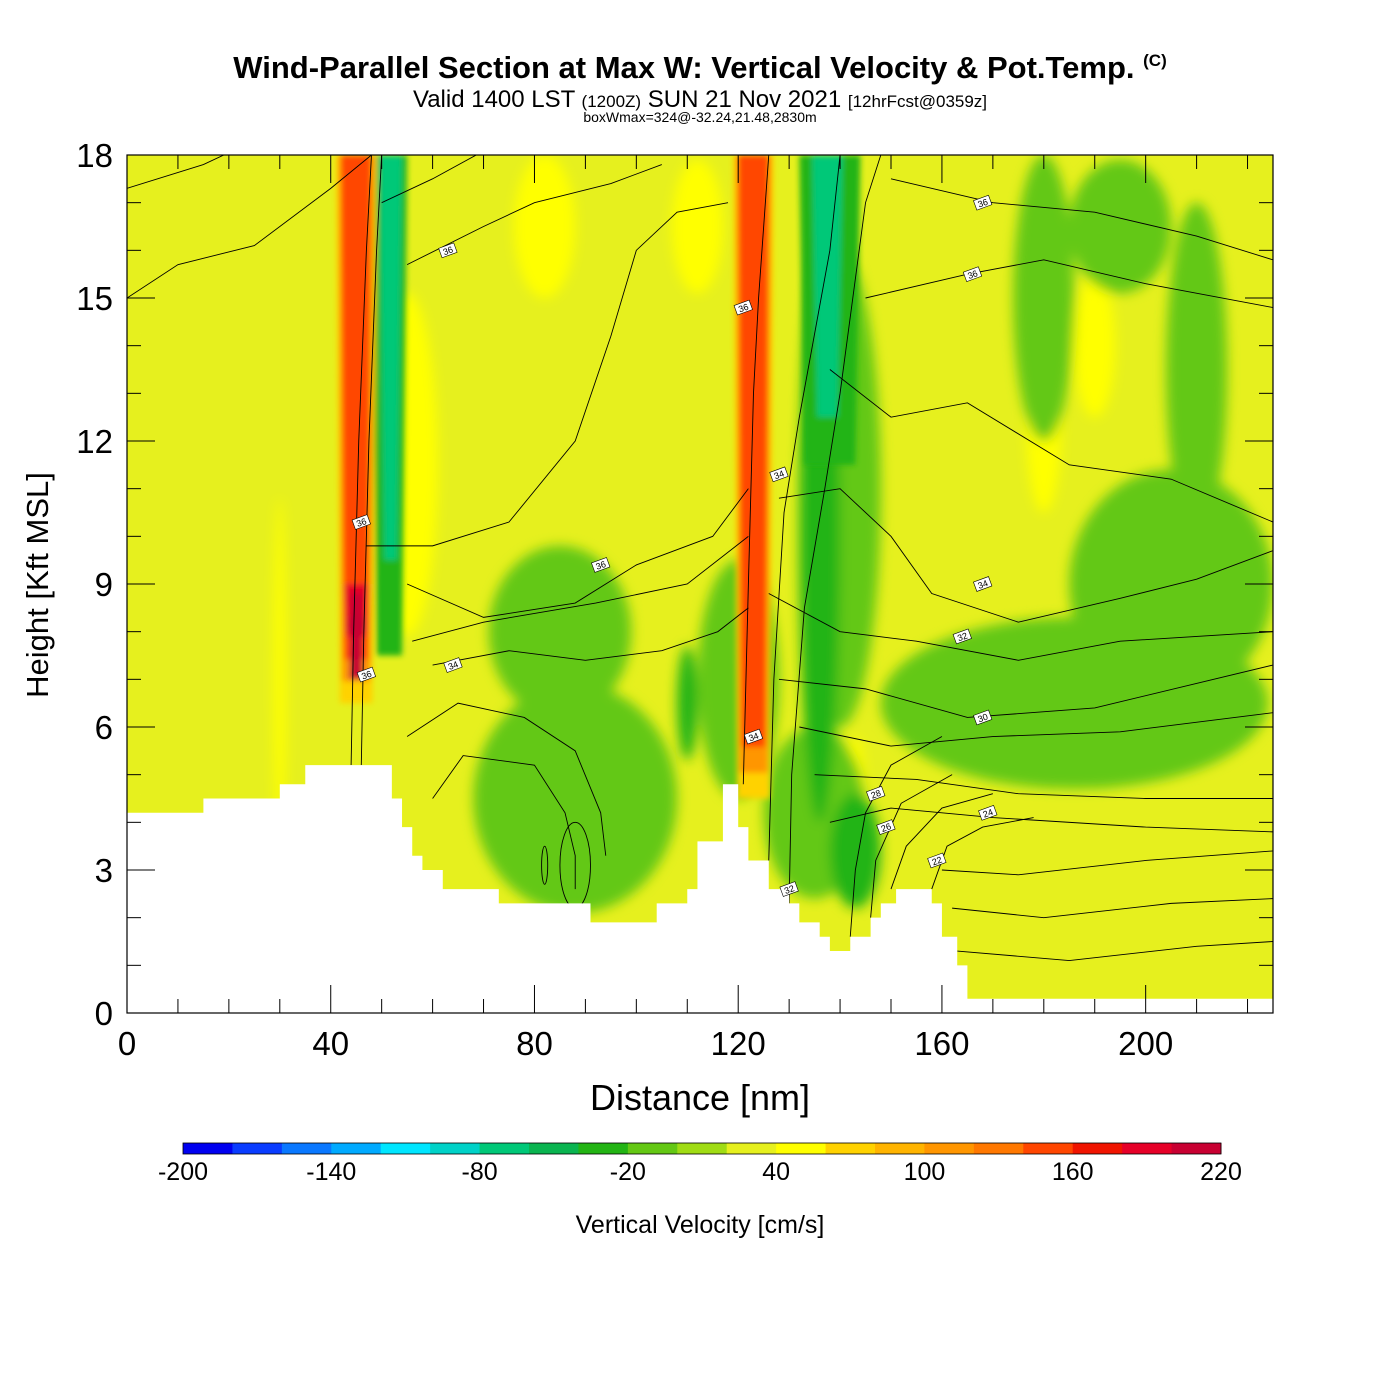 The image size is (1400, 1400). Describe the element at coordinates (37, 585) in the screenshot. I see `y-axis-label: Height [Kft MSL]` at that location.